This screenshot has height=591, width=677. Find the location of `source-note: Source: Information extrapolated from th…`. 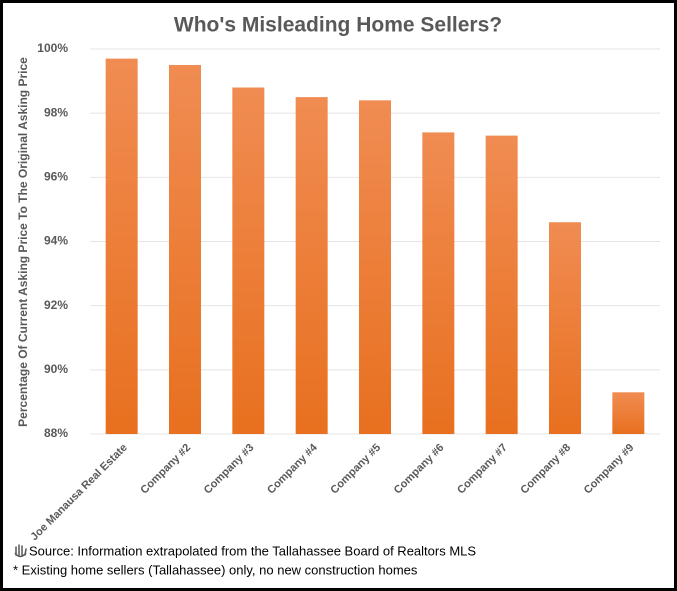

source-note: Source: Information extrapolated from th… is located at coordinates (252, 550).